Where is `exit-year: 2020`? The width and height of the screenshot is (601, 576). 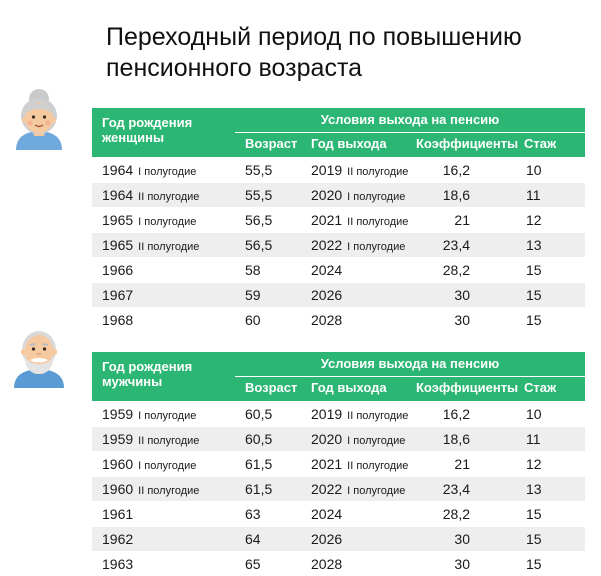
exit-year: 2020 is located at coordinates (326, 439).